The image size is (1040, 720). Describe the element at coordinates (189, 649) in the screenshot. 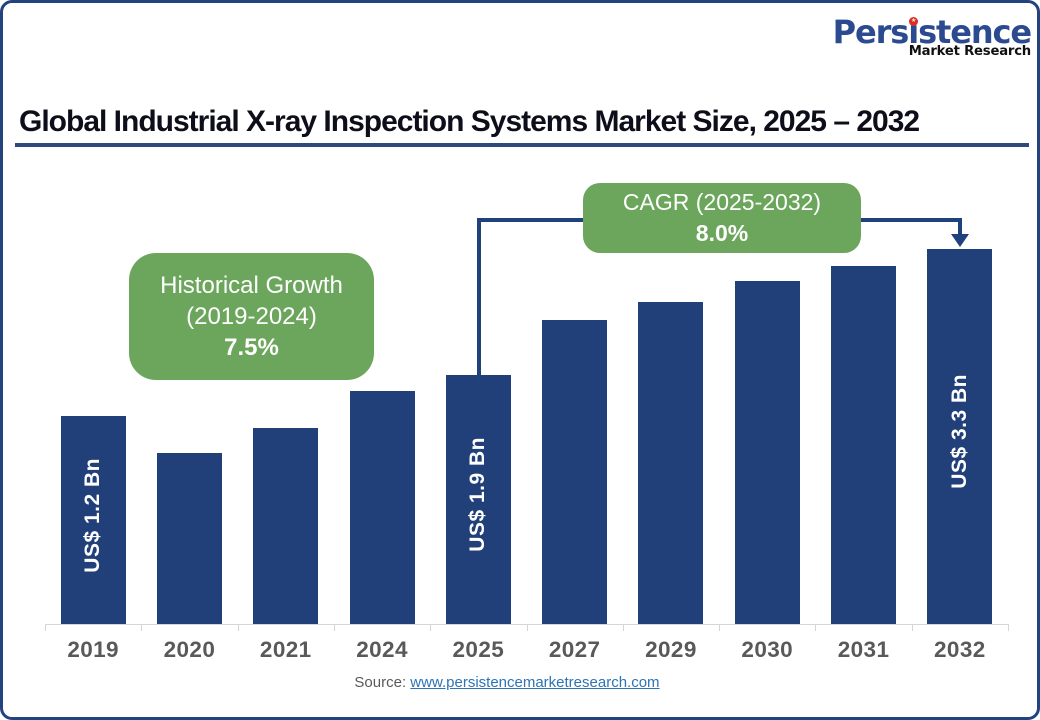

I see `x-axis-label-2020: 2020` at that location.